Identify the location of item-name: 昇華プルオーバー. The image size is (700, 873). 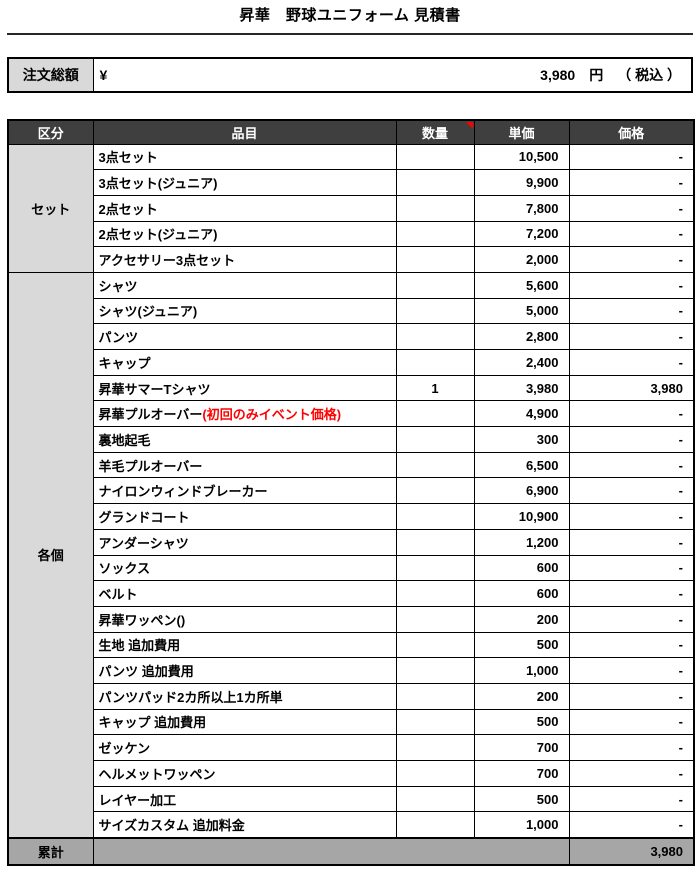
(150, 415).